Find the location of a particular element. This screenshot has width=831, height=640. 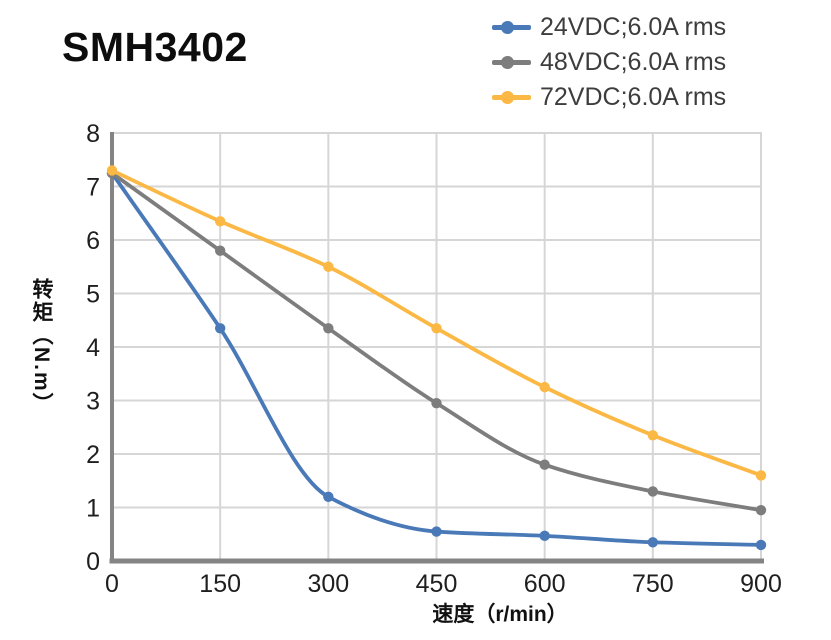

svg-text: 300 is located at coordinates (328, 584).